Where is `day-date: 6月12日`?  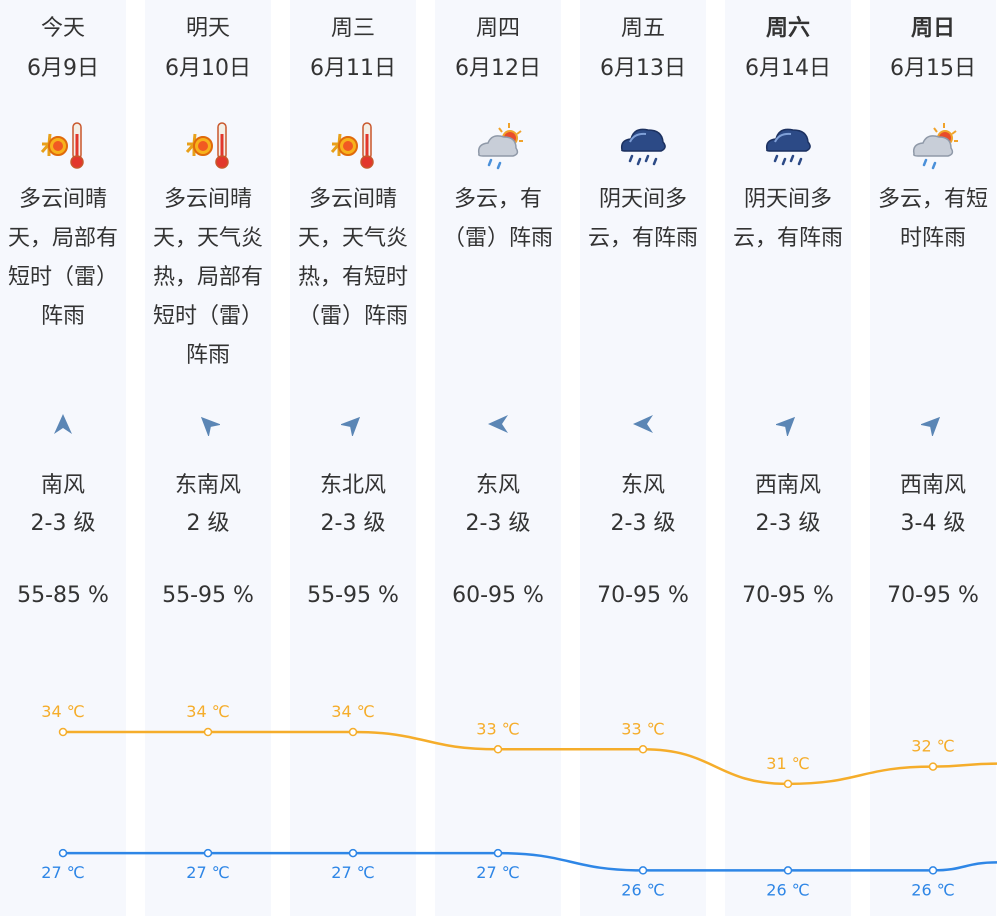 day-date: 6月12日 is located at coordinates (498, 68).